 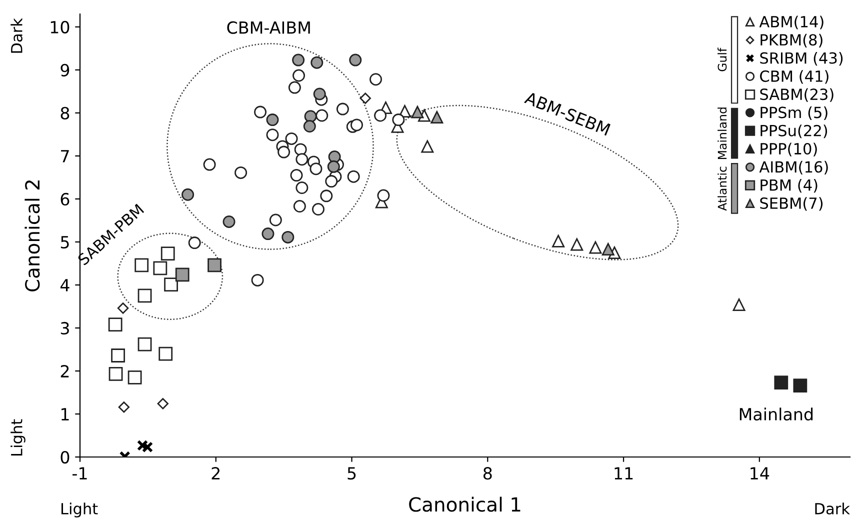 What do you see at coordinates (65, 70) in the screenshot?
I see `y-tick-label: 9` at bounding box center [65, 70].